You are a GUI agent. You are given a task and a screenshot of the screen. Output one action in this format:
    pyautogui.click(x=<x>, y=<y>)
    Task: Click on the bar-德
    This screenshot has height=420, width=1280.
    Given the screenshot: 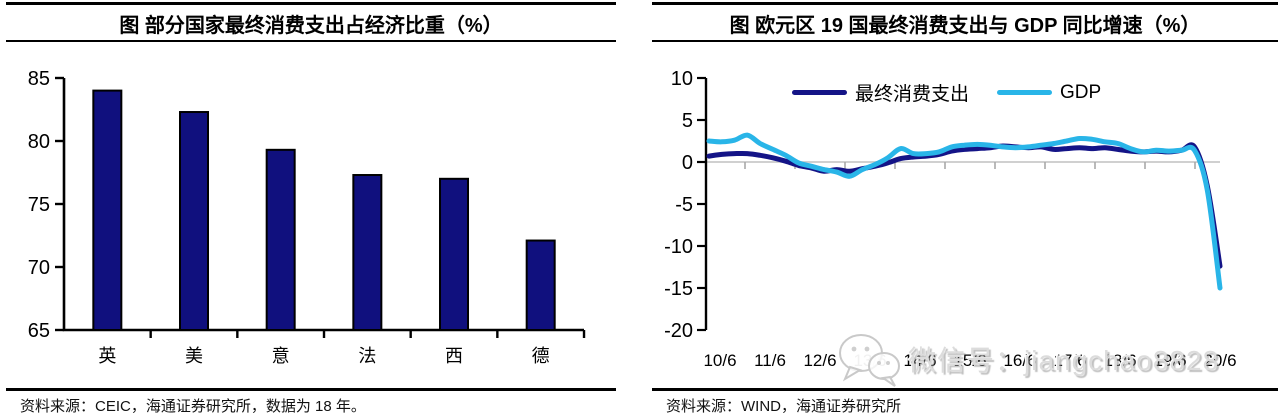 What is the action you would take?
    pyautogui.click(x=540, y=285)
    